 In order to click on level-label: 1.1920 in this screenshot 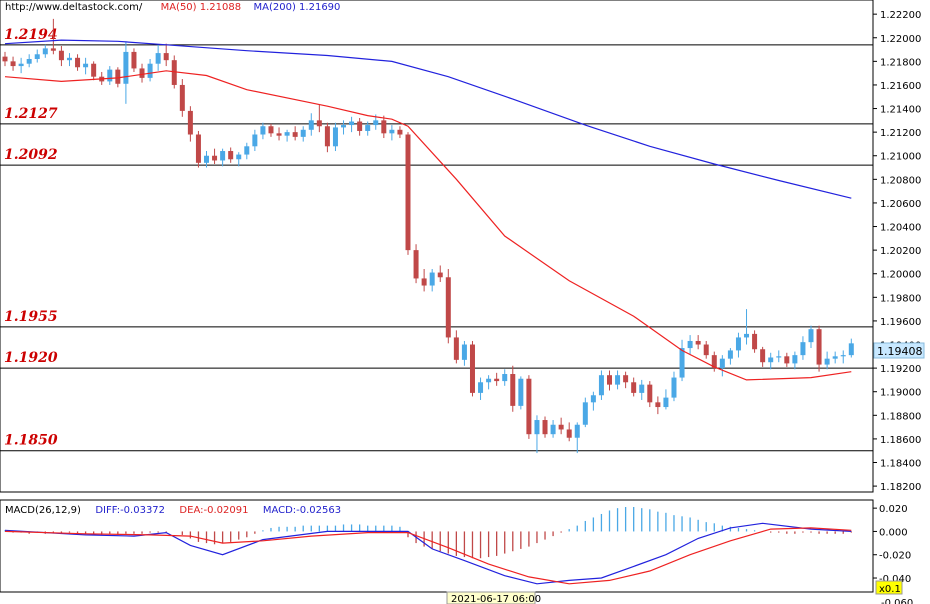, I will do `click(31, 358)`.